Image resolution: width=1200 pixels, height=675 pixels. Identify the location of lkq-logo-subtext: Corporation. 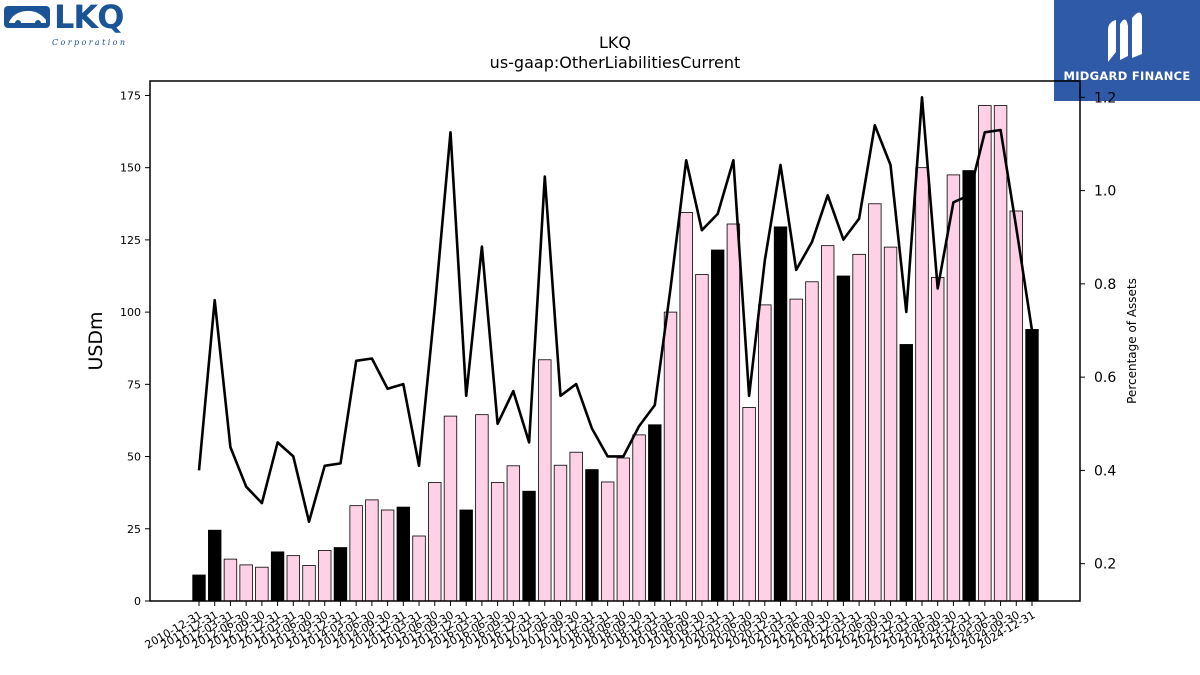
(90, 42).